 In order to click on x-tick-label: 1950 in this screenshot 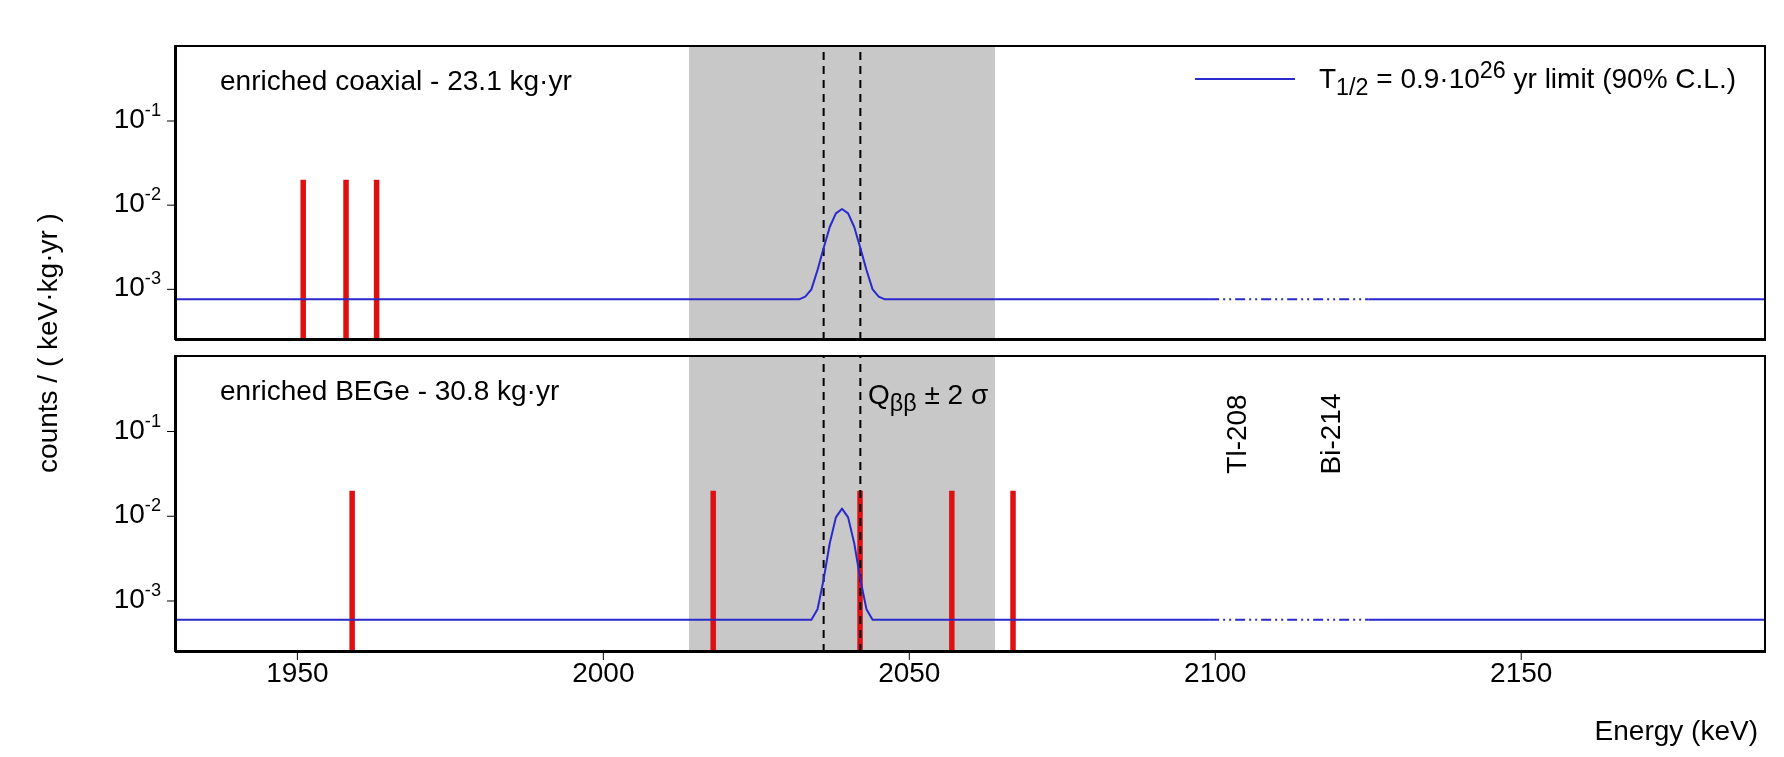, I will do `click(297, 672)`.